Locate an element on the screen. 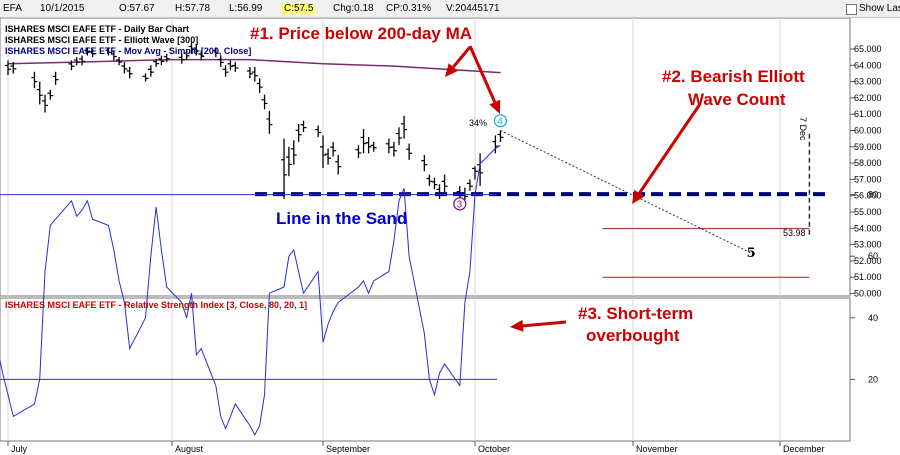 The image size is (900, 455). legend-bars: ISHARES MSCI EAFE ETF - Daily Bar Chart is located at coordinates (97, 29).